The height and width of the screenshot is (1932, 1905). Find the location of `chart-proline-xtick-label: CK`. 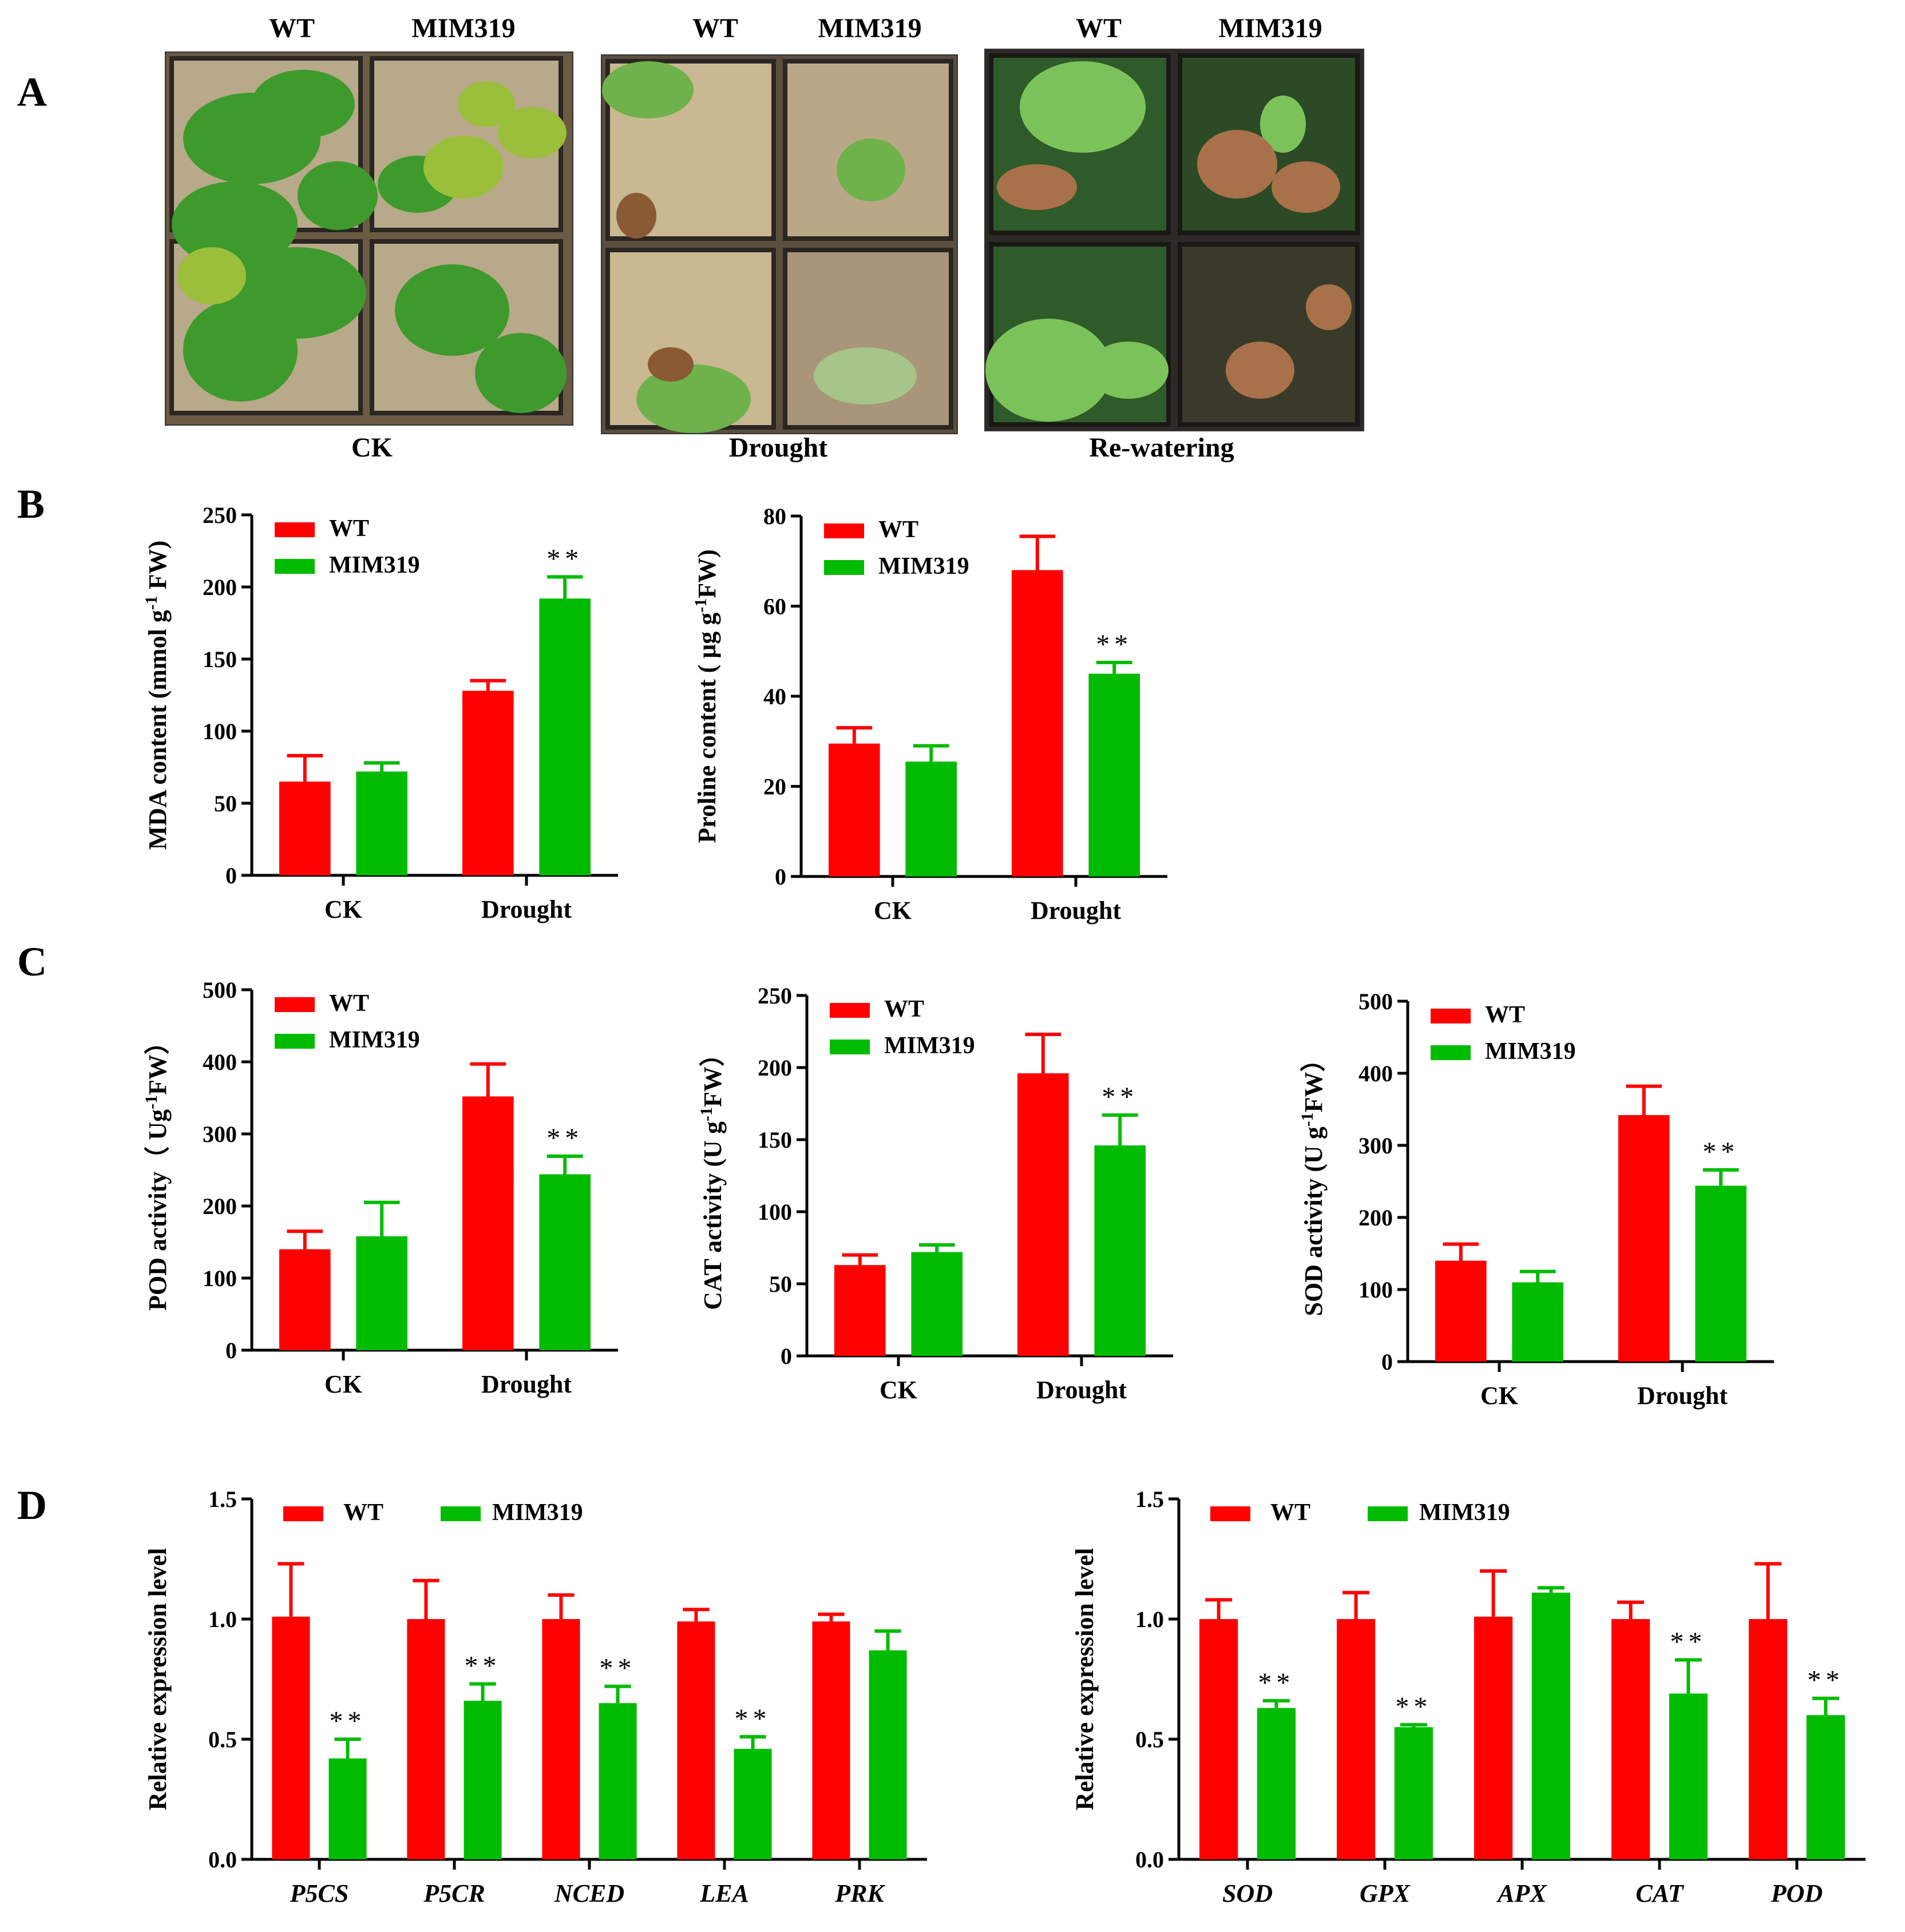

chart-proline-xtick-label: CK is located at coordinates (893, 910).